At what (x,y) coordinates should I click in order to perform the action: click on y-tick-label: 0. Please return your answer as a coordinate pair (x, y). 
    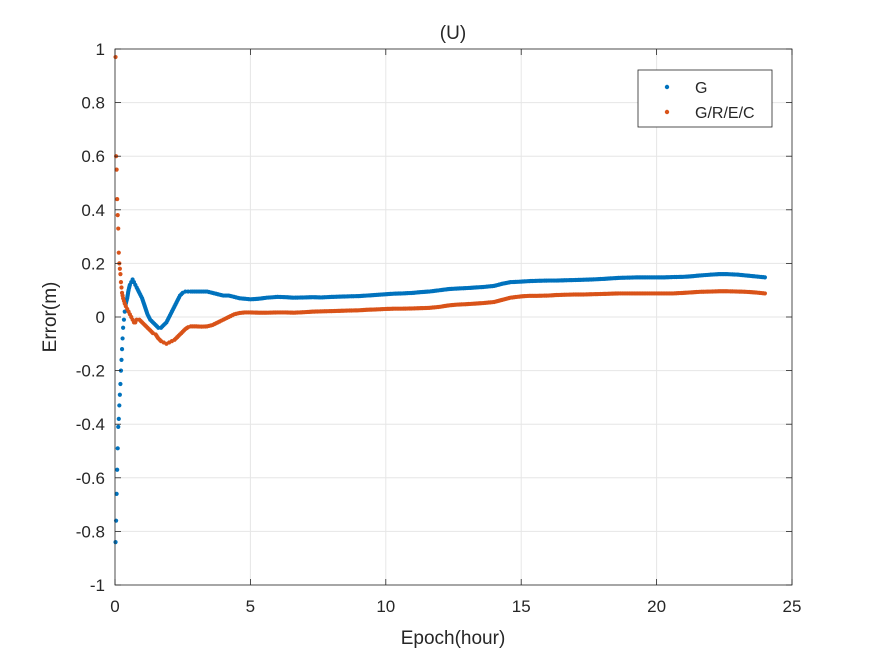
    Looking at the image, I should click on (100, 317).